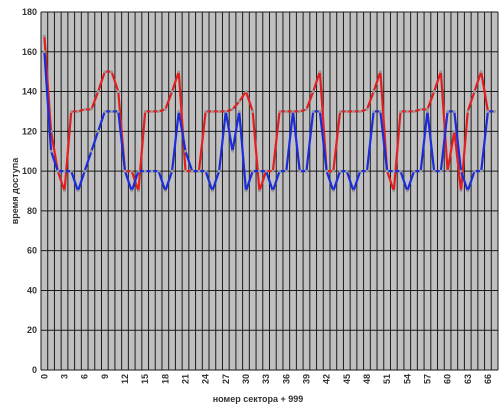 The image size is (500, 412). What do you see at coordinates (65, 376) in the screenshot?
I see `x-tick-label: 3` at bounding box center [65, 376].